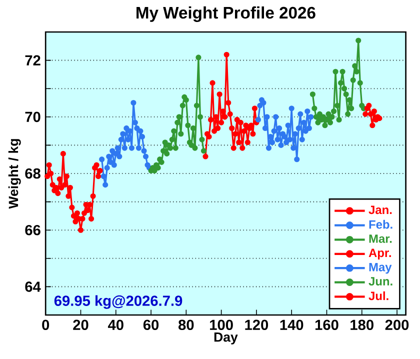  What do you see at coordinates (380, 268) in the screenshot?
I see `legend-label: May` at bounding box center [380, 268].